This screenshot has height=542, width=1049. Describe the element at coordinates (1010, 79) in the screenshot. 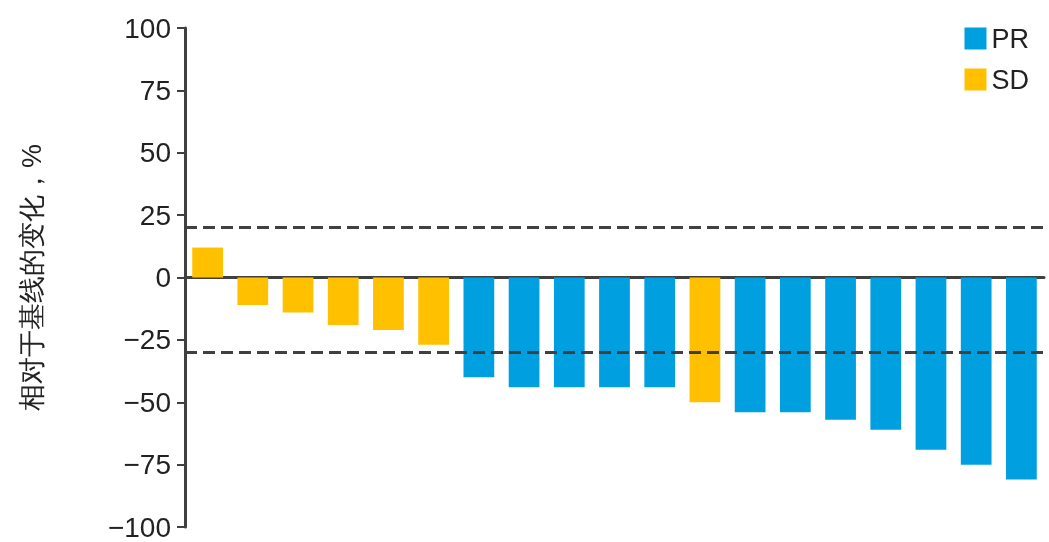

I see `legend-label: SD` at that location.